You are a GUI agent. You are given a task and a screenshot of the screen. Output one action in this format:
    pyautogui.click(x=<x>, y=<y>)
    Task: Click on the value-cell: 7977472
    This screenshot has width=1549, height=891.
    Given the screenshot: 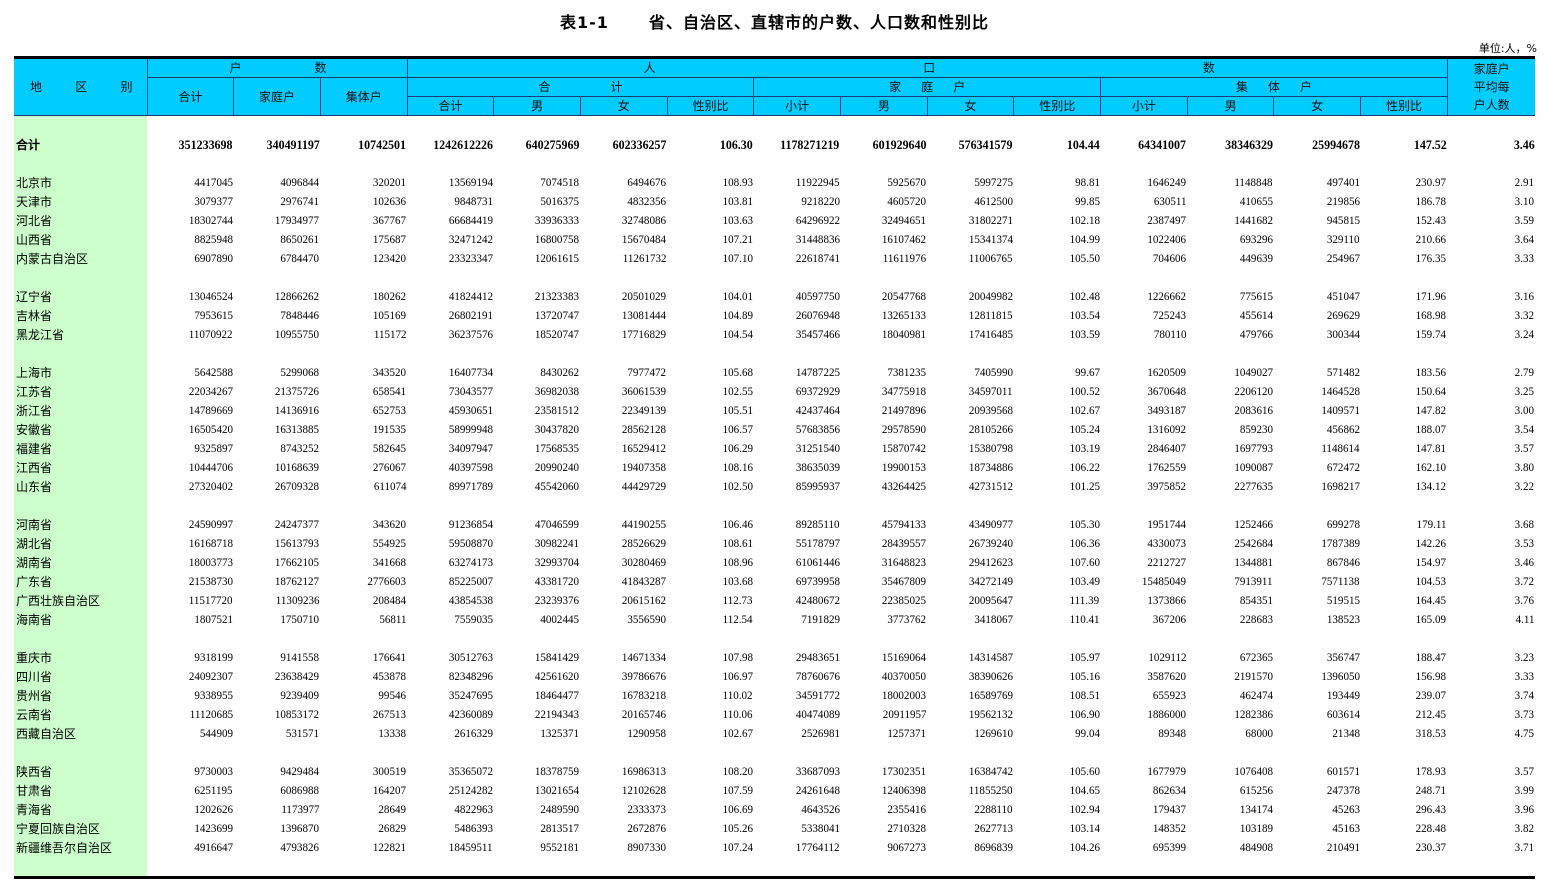 What is the action you would take?
    pyautogui.click(x=623, y=372)
    